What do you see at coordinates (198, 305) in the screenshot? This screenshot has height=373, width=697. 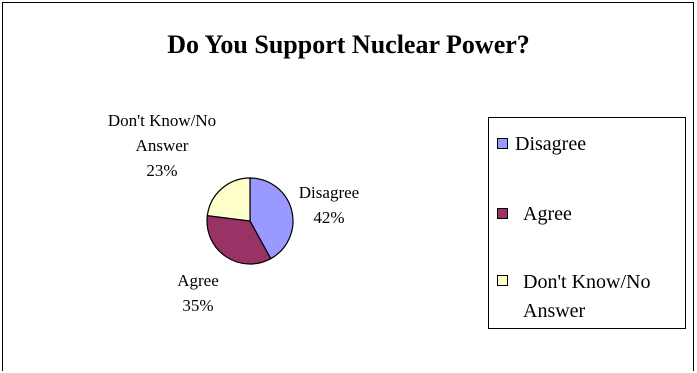 I see `slice-label-agree-value: 35%` at bounding box center [198, 305].